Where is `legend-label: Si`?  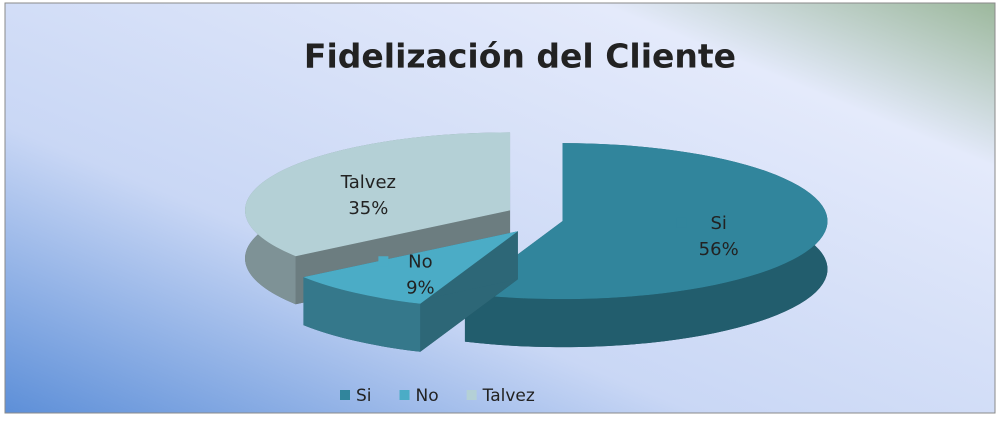
legend-label: Si is located at coordinates (364, 396).